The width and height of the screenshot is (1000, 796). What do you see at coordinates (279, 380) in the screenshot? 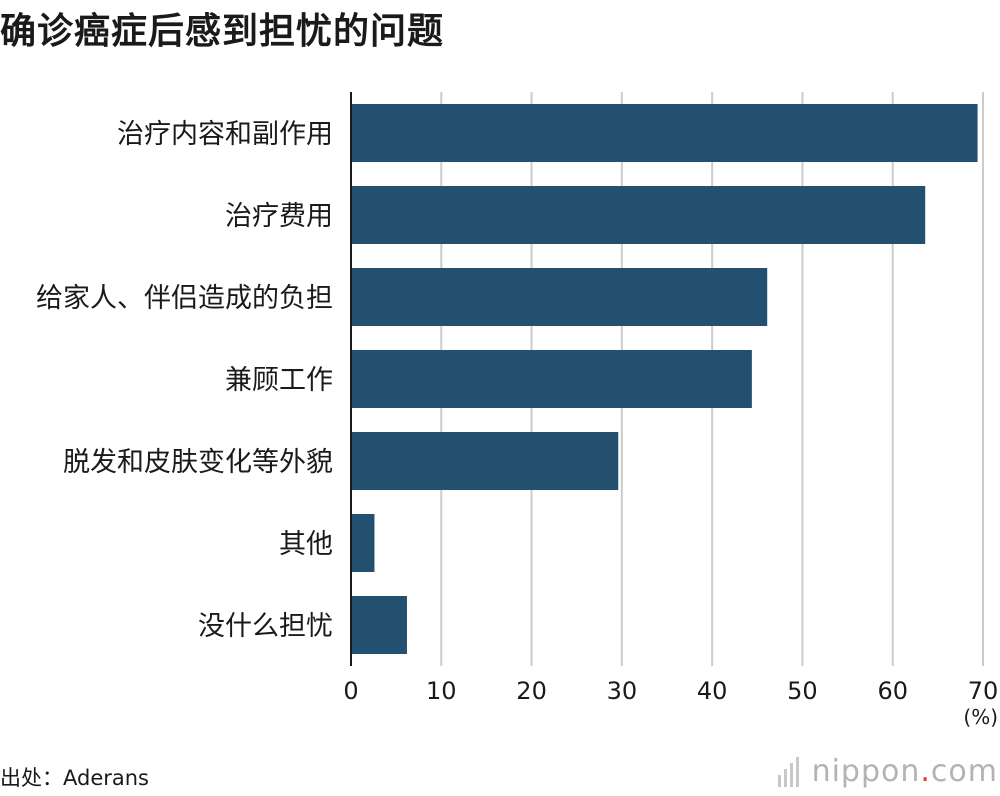
I see `category-label: 兼顾工作` at bounding box center [279, 380].